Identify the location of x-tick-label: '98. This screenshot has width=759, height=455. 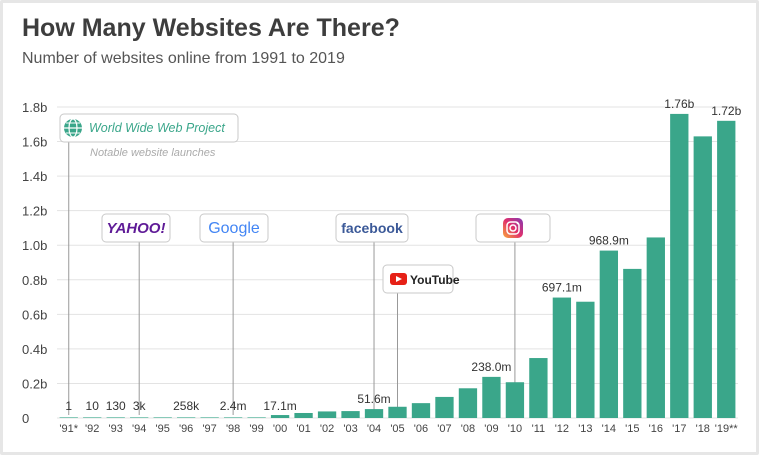
(233, 429).